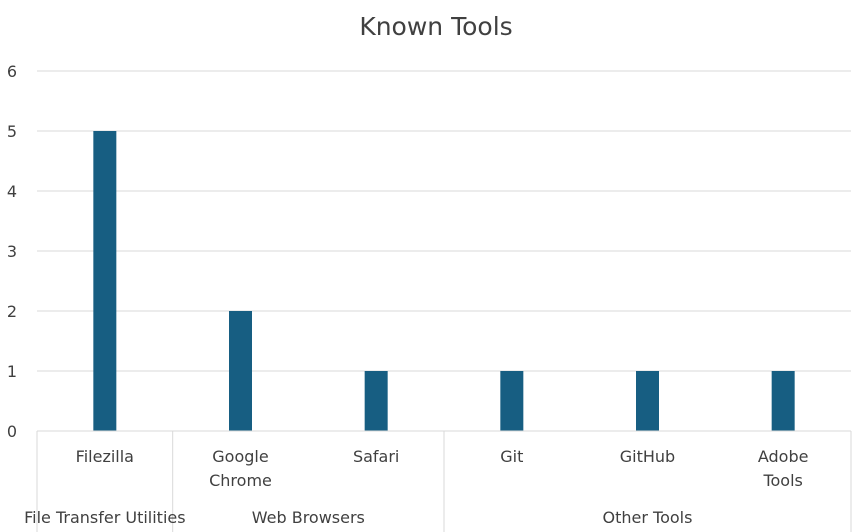  I want to click on y-tick-label-4: 4, so click(12, 191).